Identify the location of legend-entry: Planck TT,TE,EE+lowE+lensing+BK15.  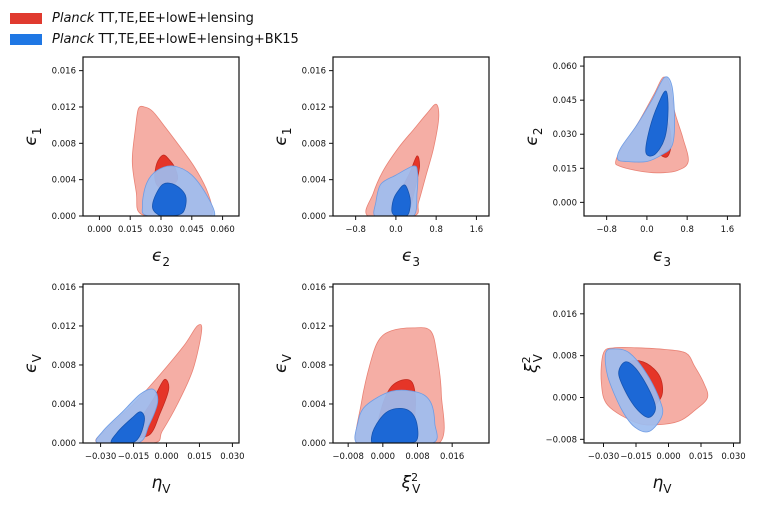
(154, 39).